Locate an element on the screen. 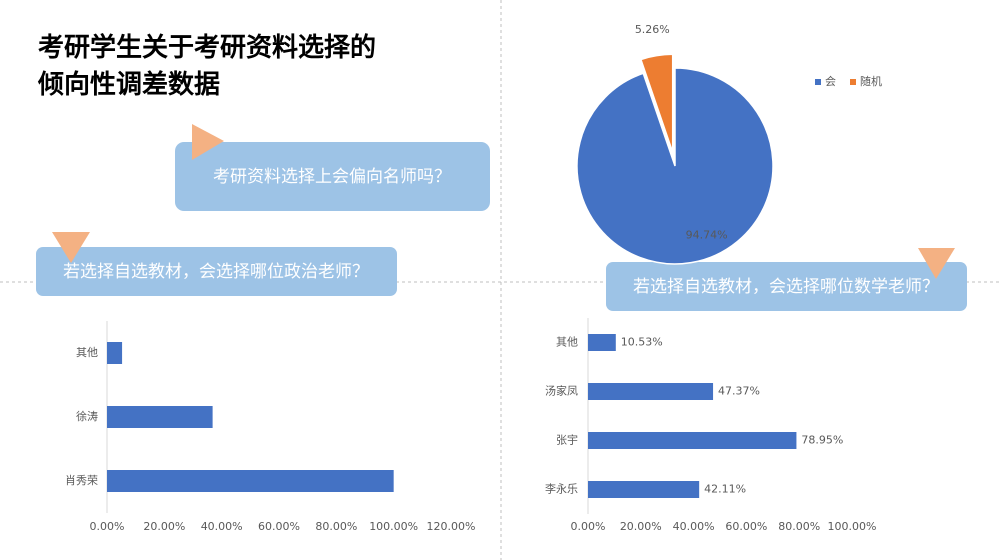  y-tick-label: 张宇 is located at coordinates (567, 440).